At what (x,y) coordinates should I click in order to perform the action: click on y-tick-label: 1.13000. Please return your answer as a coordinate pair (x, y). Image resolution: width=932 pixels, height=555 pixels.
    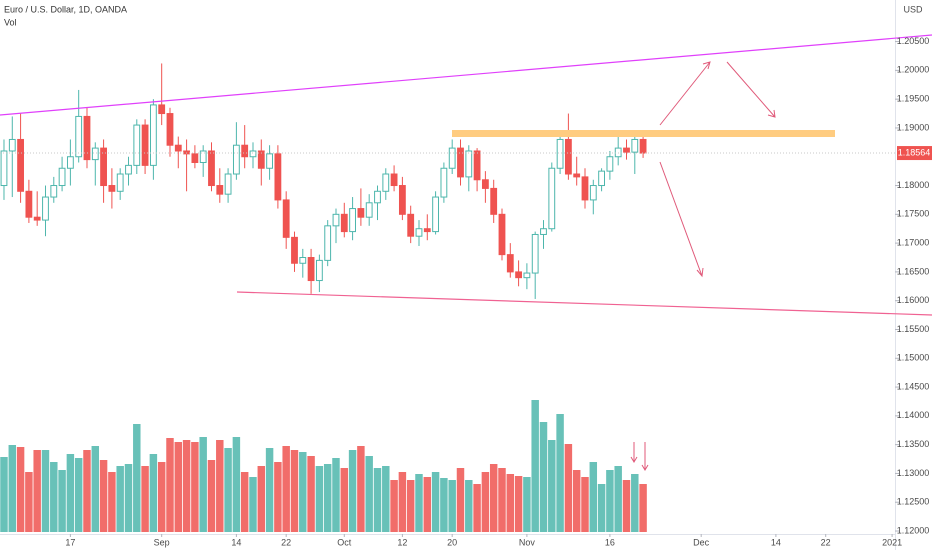
    Looking at the image, I should click on (913, 473).